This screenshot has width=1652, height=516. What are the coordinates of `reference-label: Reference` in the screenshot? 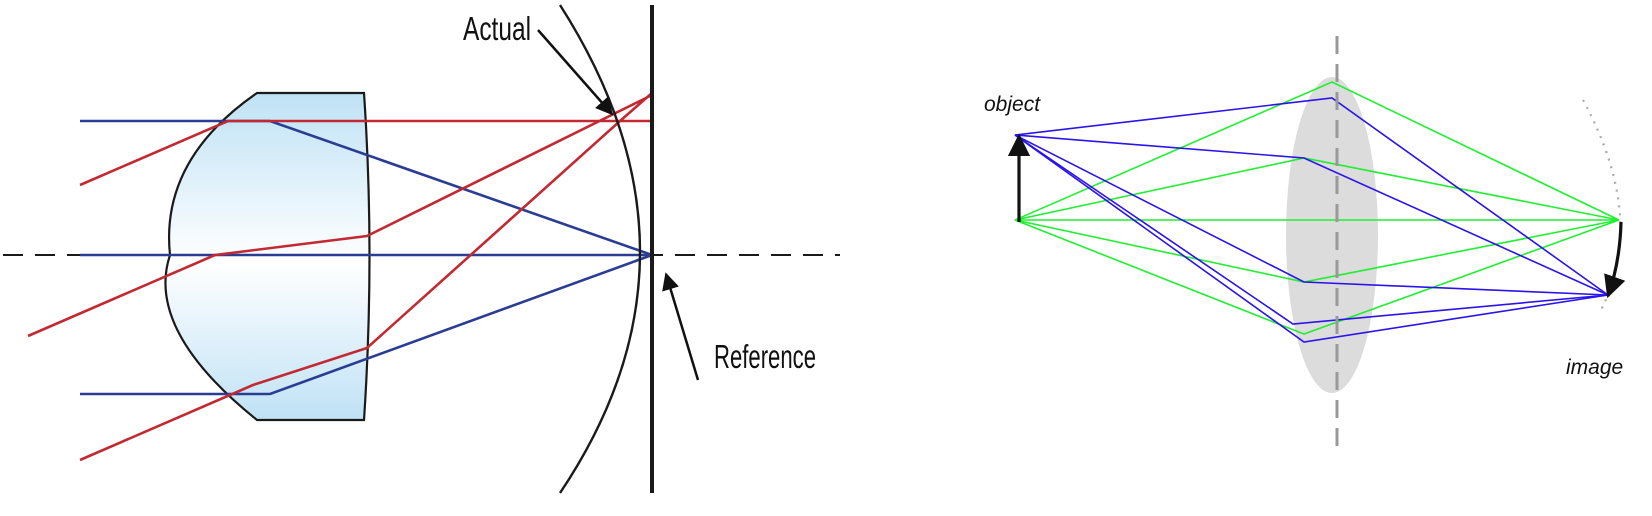 It's located at (765, 356).